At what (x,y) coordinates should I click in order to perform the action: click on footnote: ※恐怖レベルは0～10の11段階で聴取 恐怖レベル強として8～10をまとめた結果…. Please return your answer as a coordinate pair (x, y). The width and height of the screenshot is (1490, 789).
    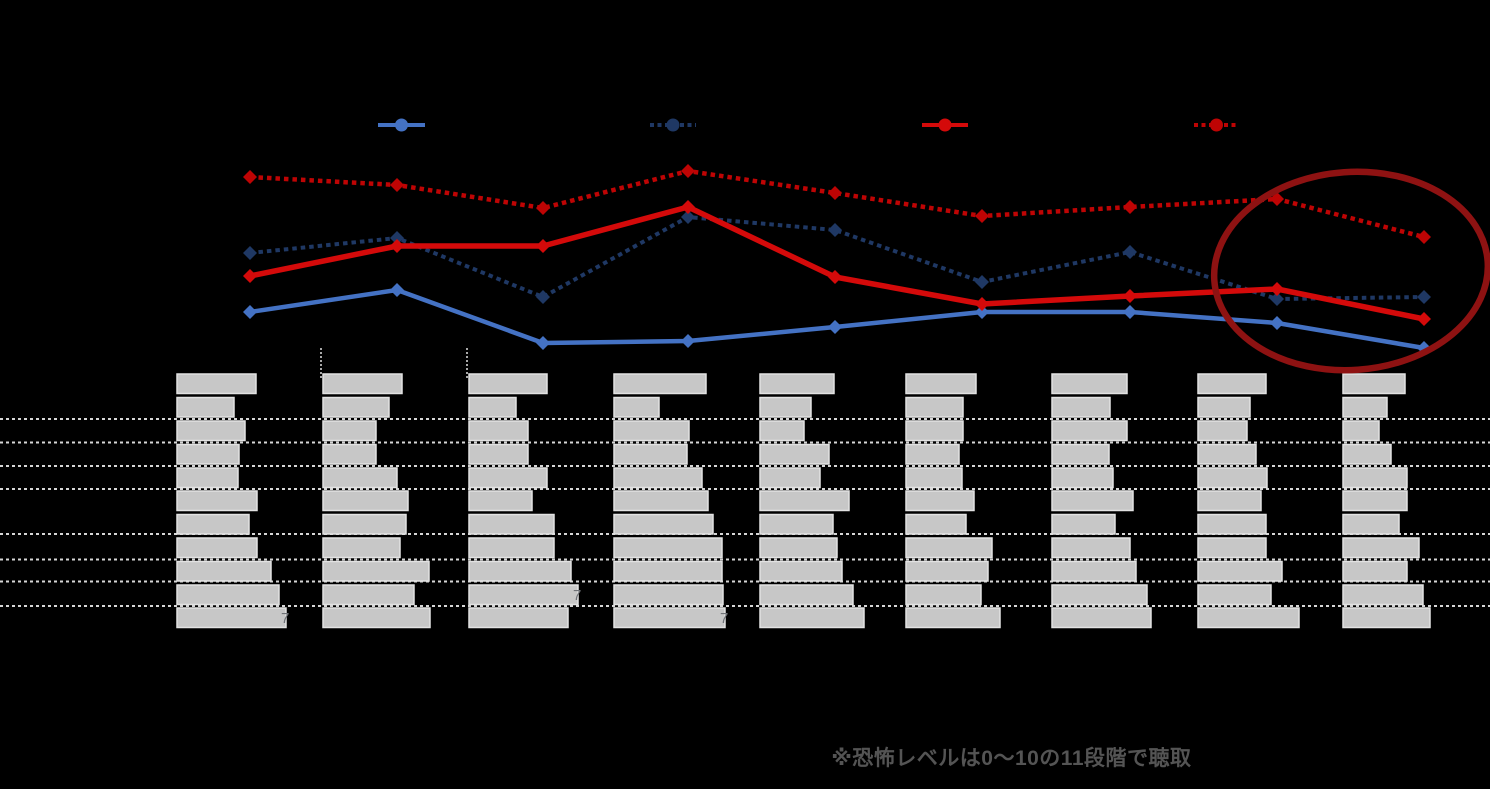
    Looking at the image, I should click on (1052, 753).